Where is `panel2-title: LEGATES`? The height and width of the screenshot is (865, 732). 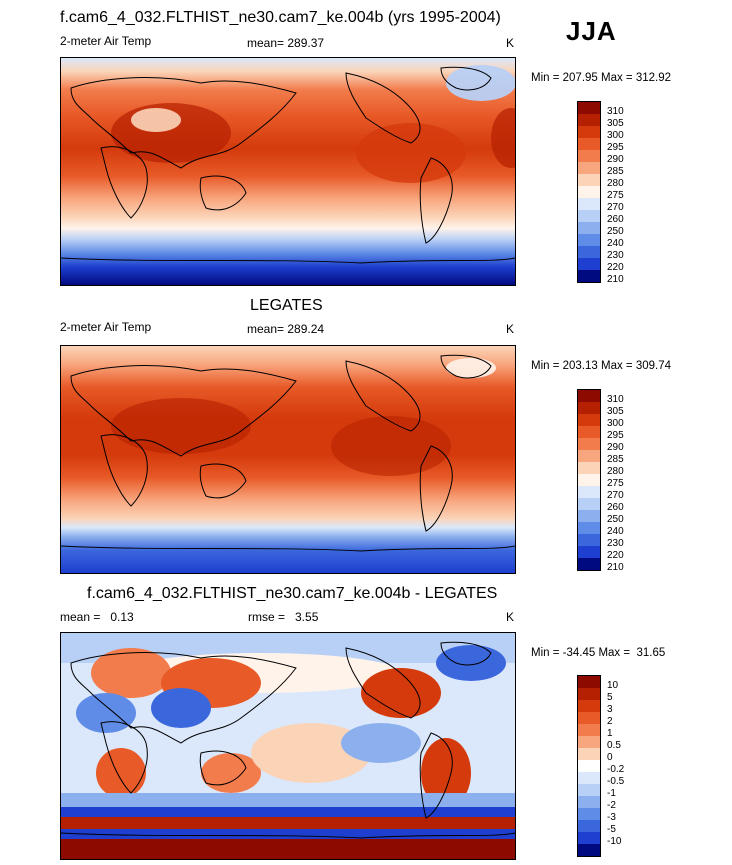
panel2-title: LEGATES is located at coordinates (286, 305).